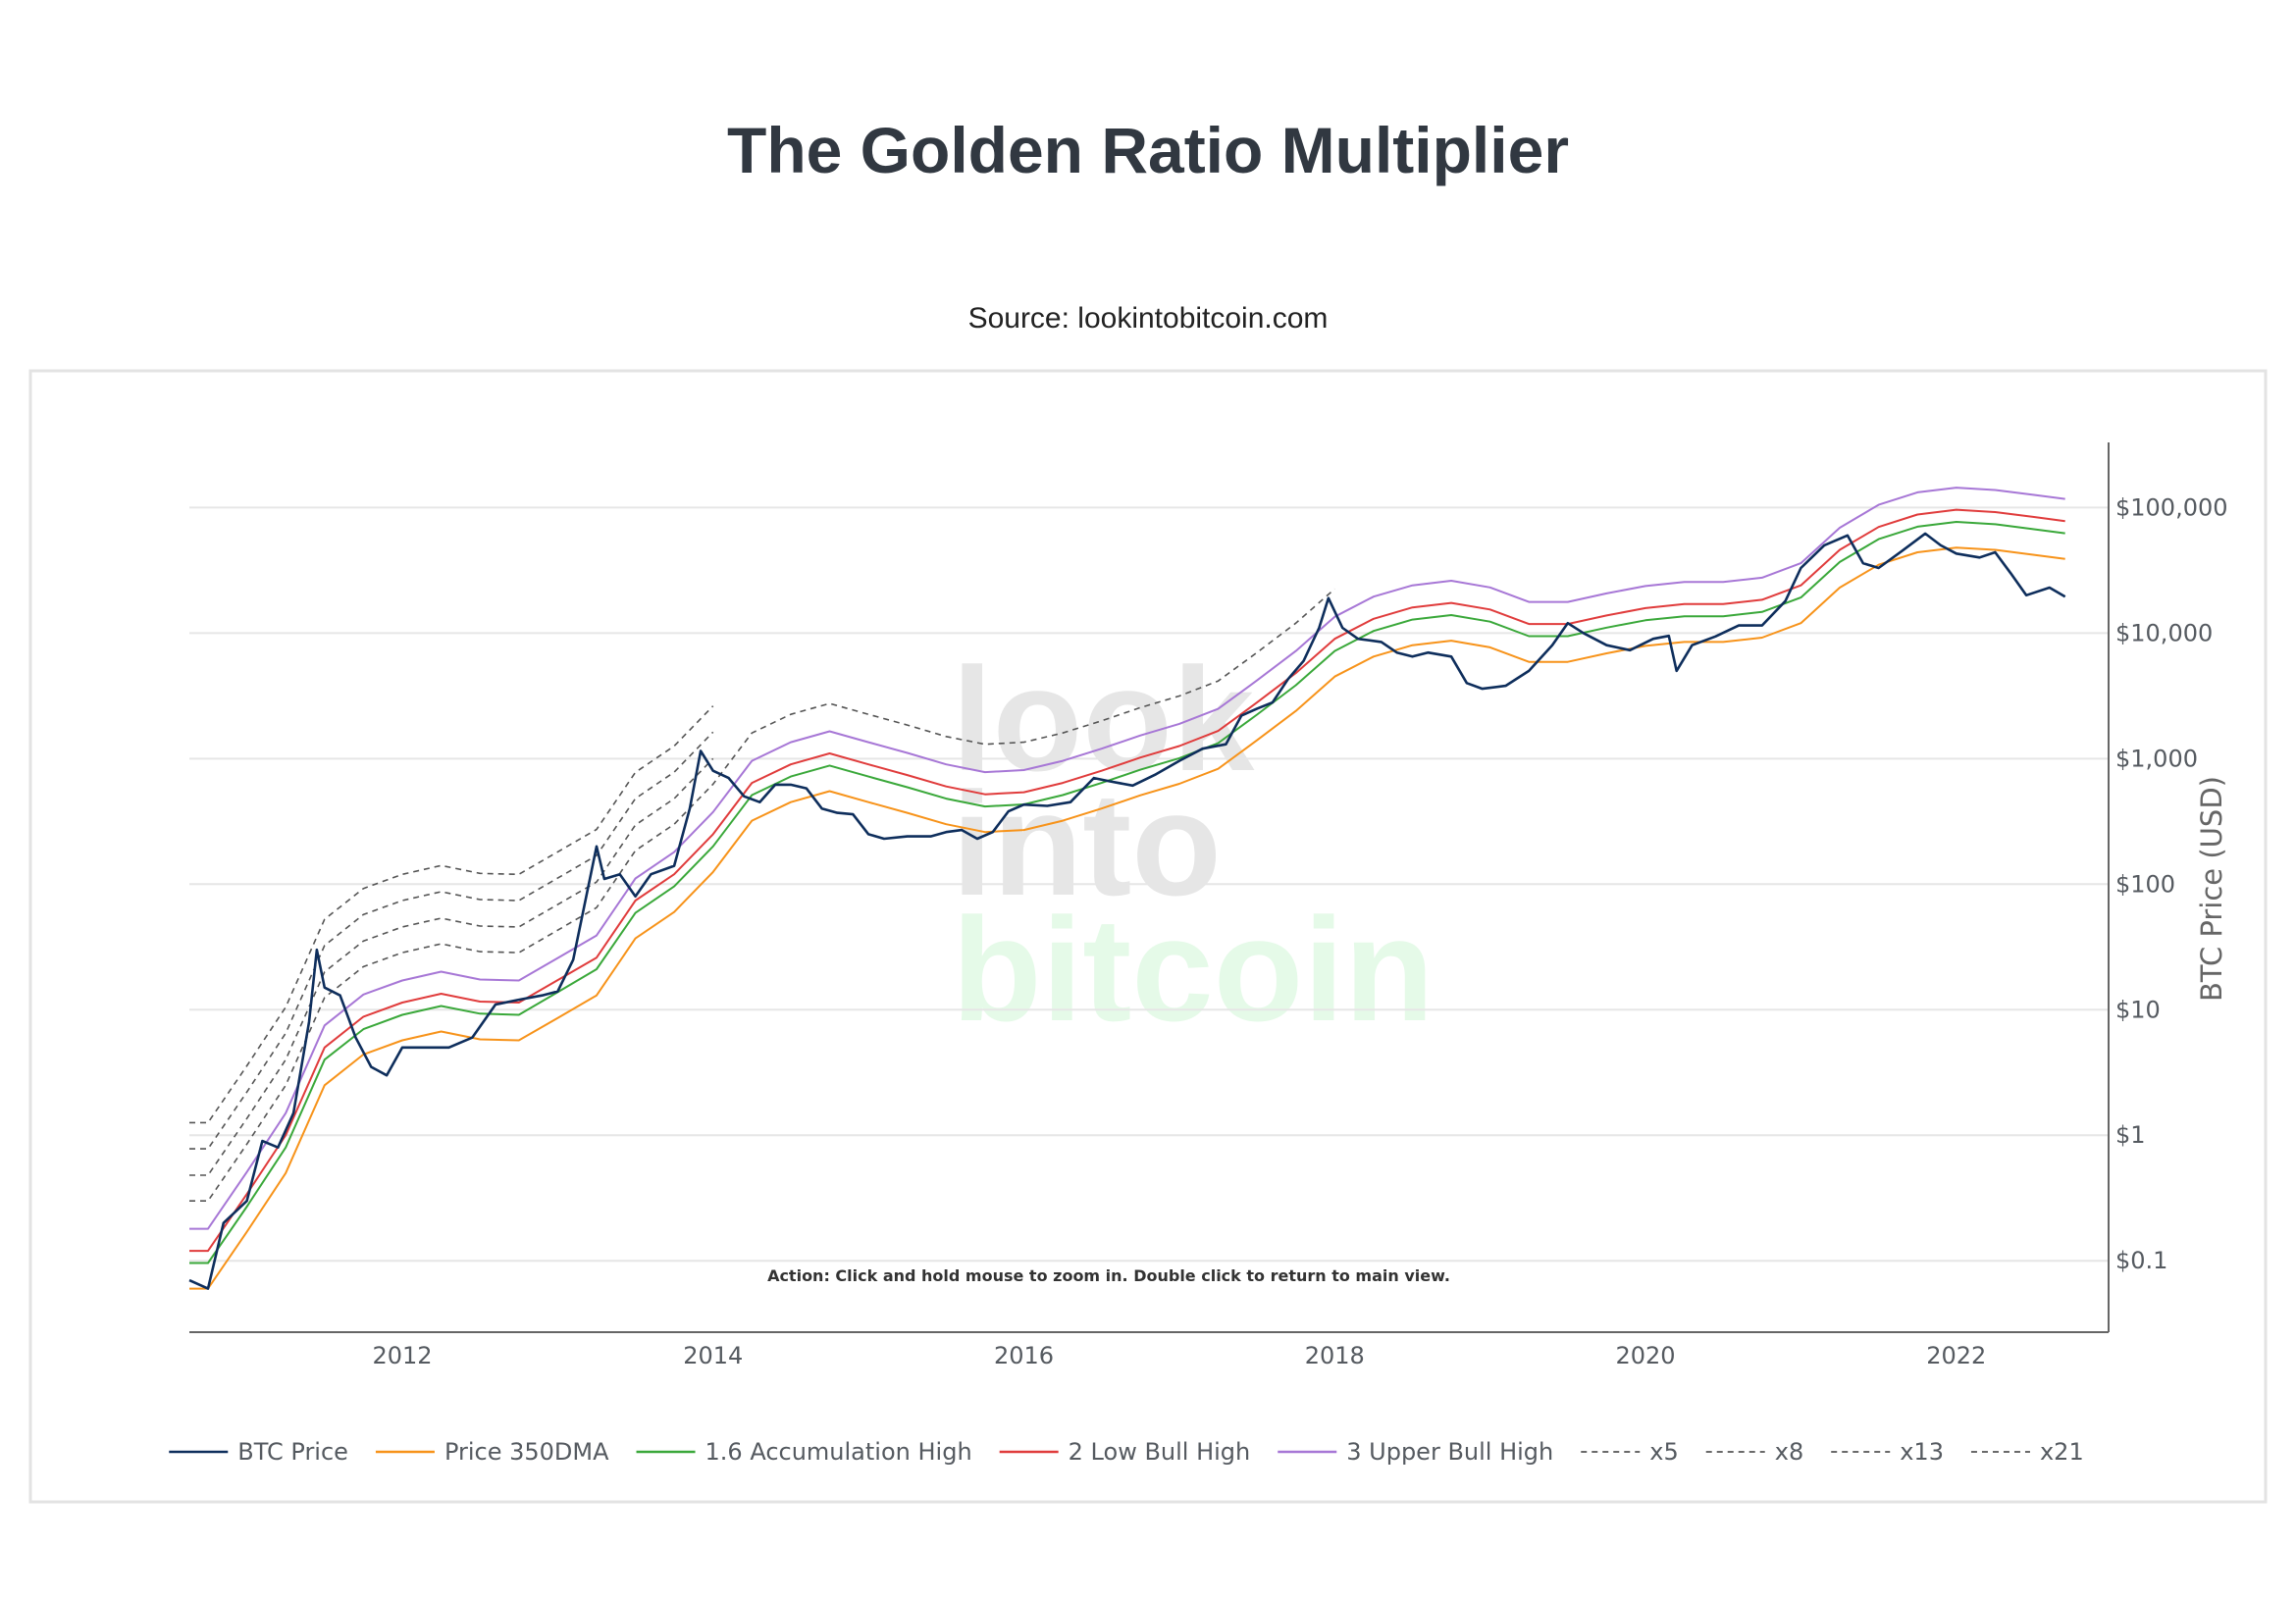 The height and width of the screenshot is (1599, 2296). What do you see at coordinates (1449, 1452) in the screenshot?
I see `legend-label: 3 Upper Bull High` at bounding box center [1449, 1452].